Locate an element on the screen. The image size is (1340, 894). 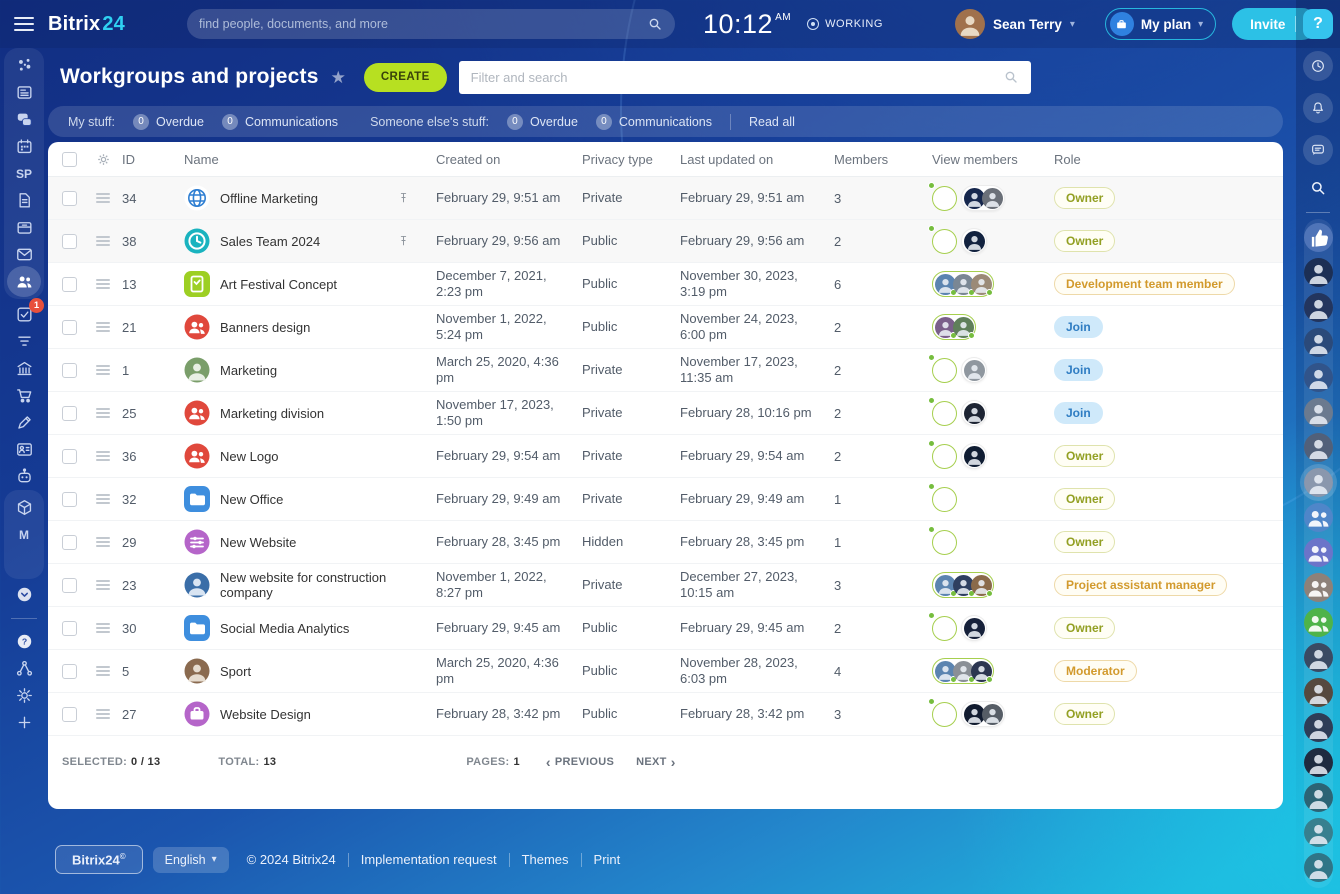
user-avatar is located at coordinates (970, 24).